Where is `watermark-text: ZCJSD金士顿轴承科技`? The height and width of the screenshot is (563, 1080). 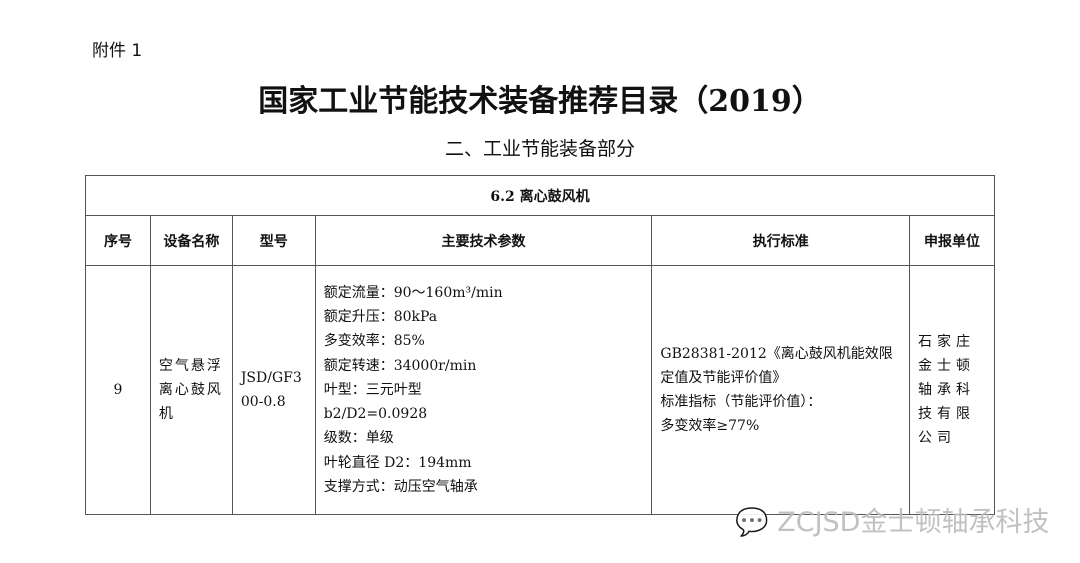 watermark-text: ZCJSD金士顿轴承科技 is located at coordinates (913, 522).